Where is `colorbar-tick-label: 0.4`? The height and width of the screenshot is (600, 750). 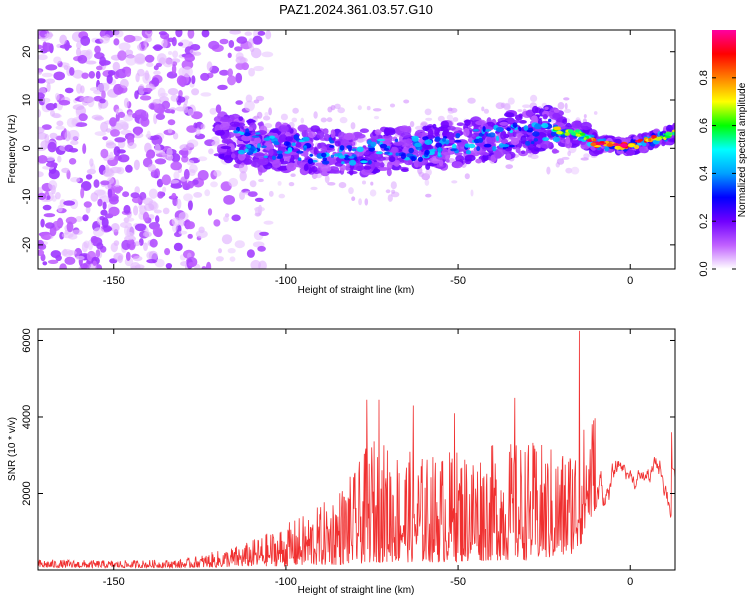
colorbar-tick-label: 0.4 is located at coordinates (704, 173).